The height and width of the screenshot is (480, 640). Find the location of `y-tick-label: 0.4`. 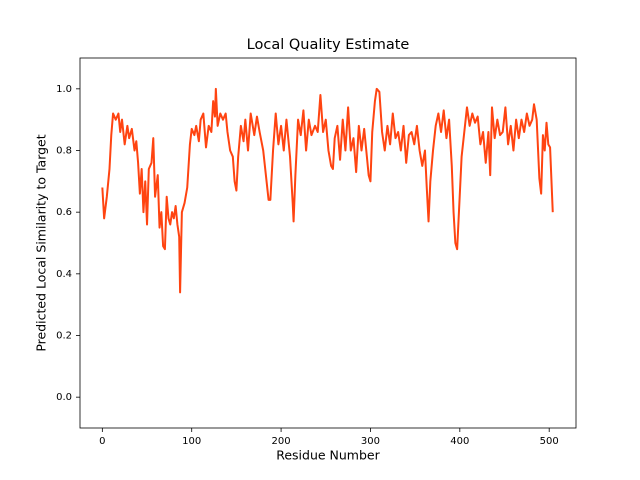

y-tick-label: 0.4 is located at coordinates (64, 274).